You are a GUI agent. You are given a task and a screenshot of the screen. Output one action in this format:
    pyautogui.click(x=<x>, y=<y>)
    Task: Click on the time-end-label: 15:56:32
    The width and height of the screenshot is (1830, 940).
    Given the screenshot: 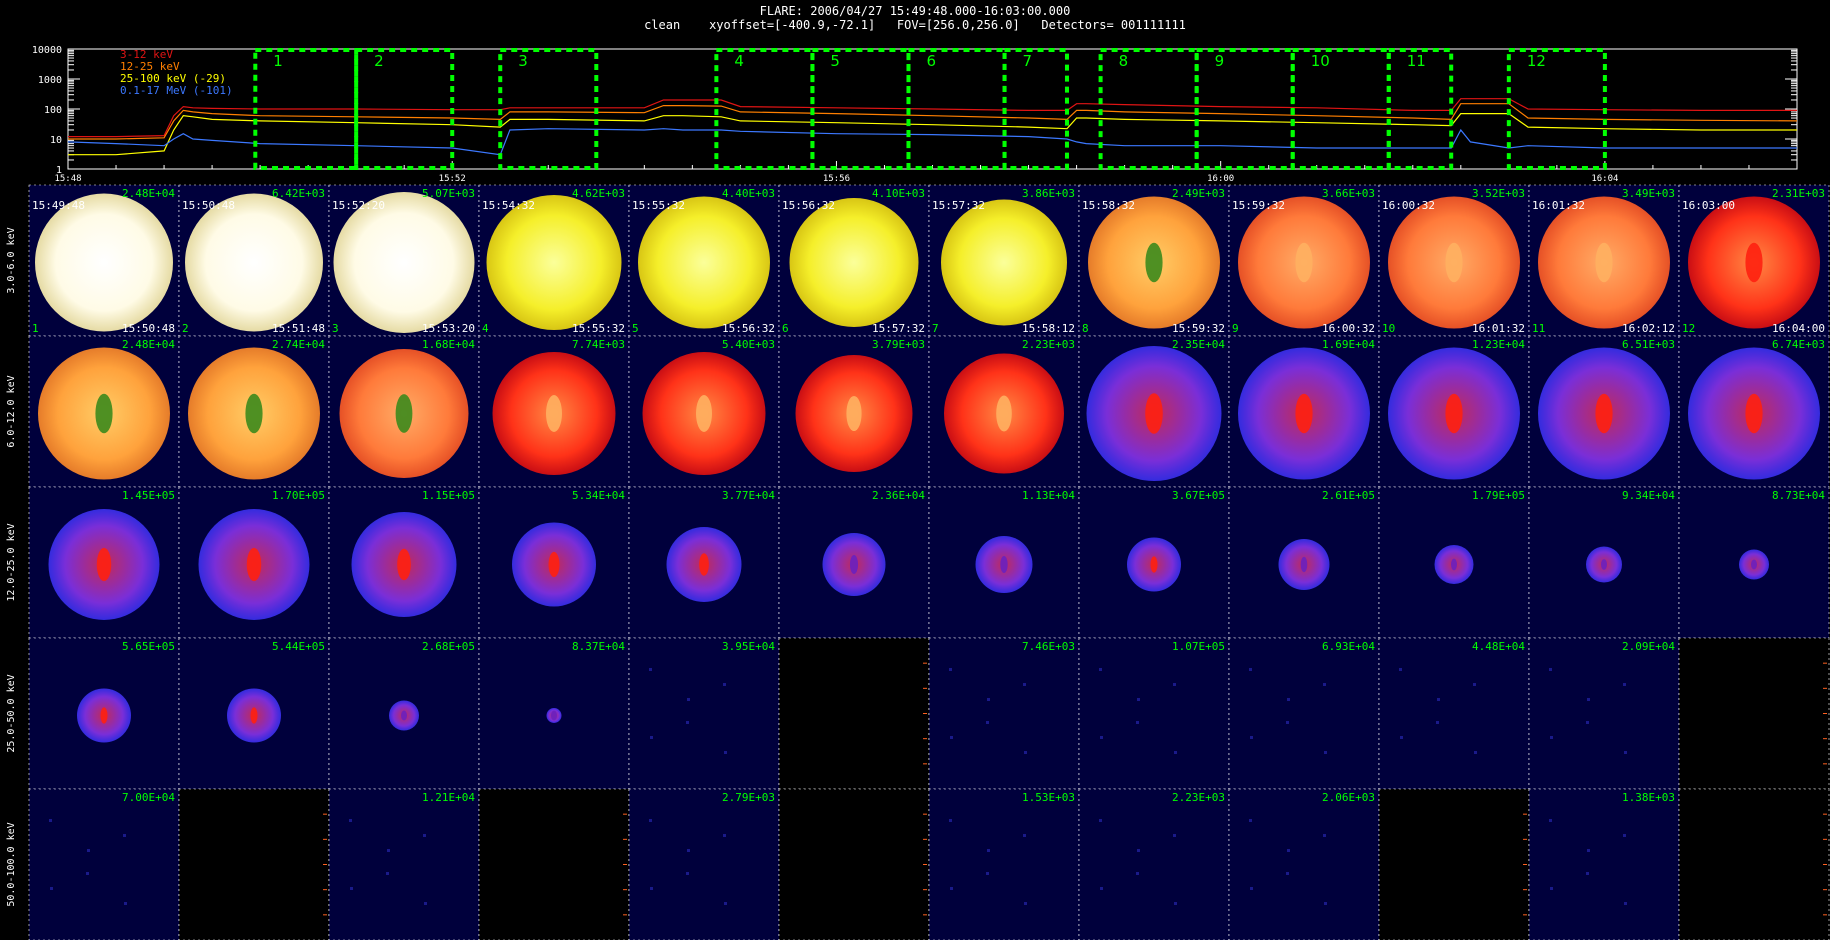 What is the action you would take?
    pyautogui.click(x=748, y=328)
    